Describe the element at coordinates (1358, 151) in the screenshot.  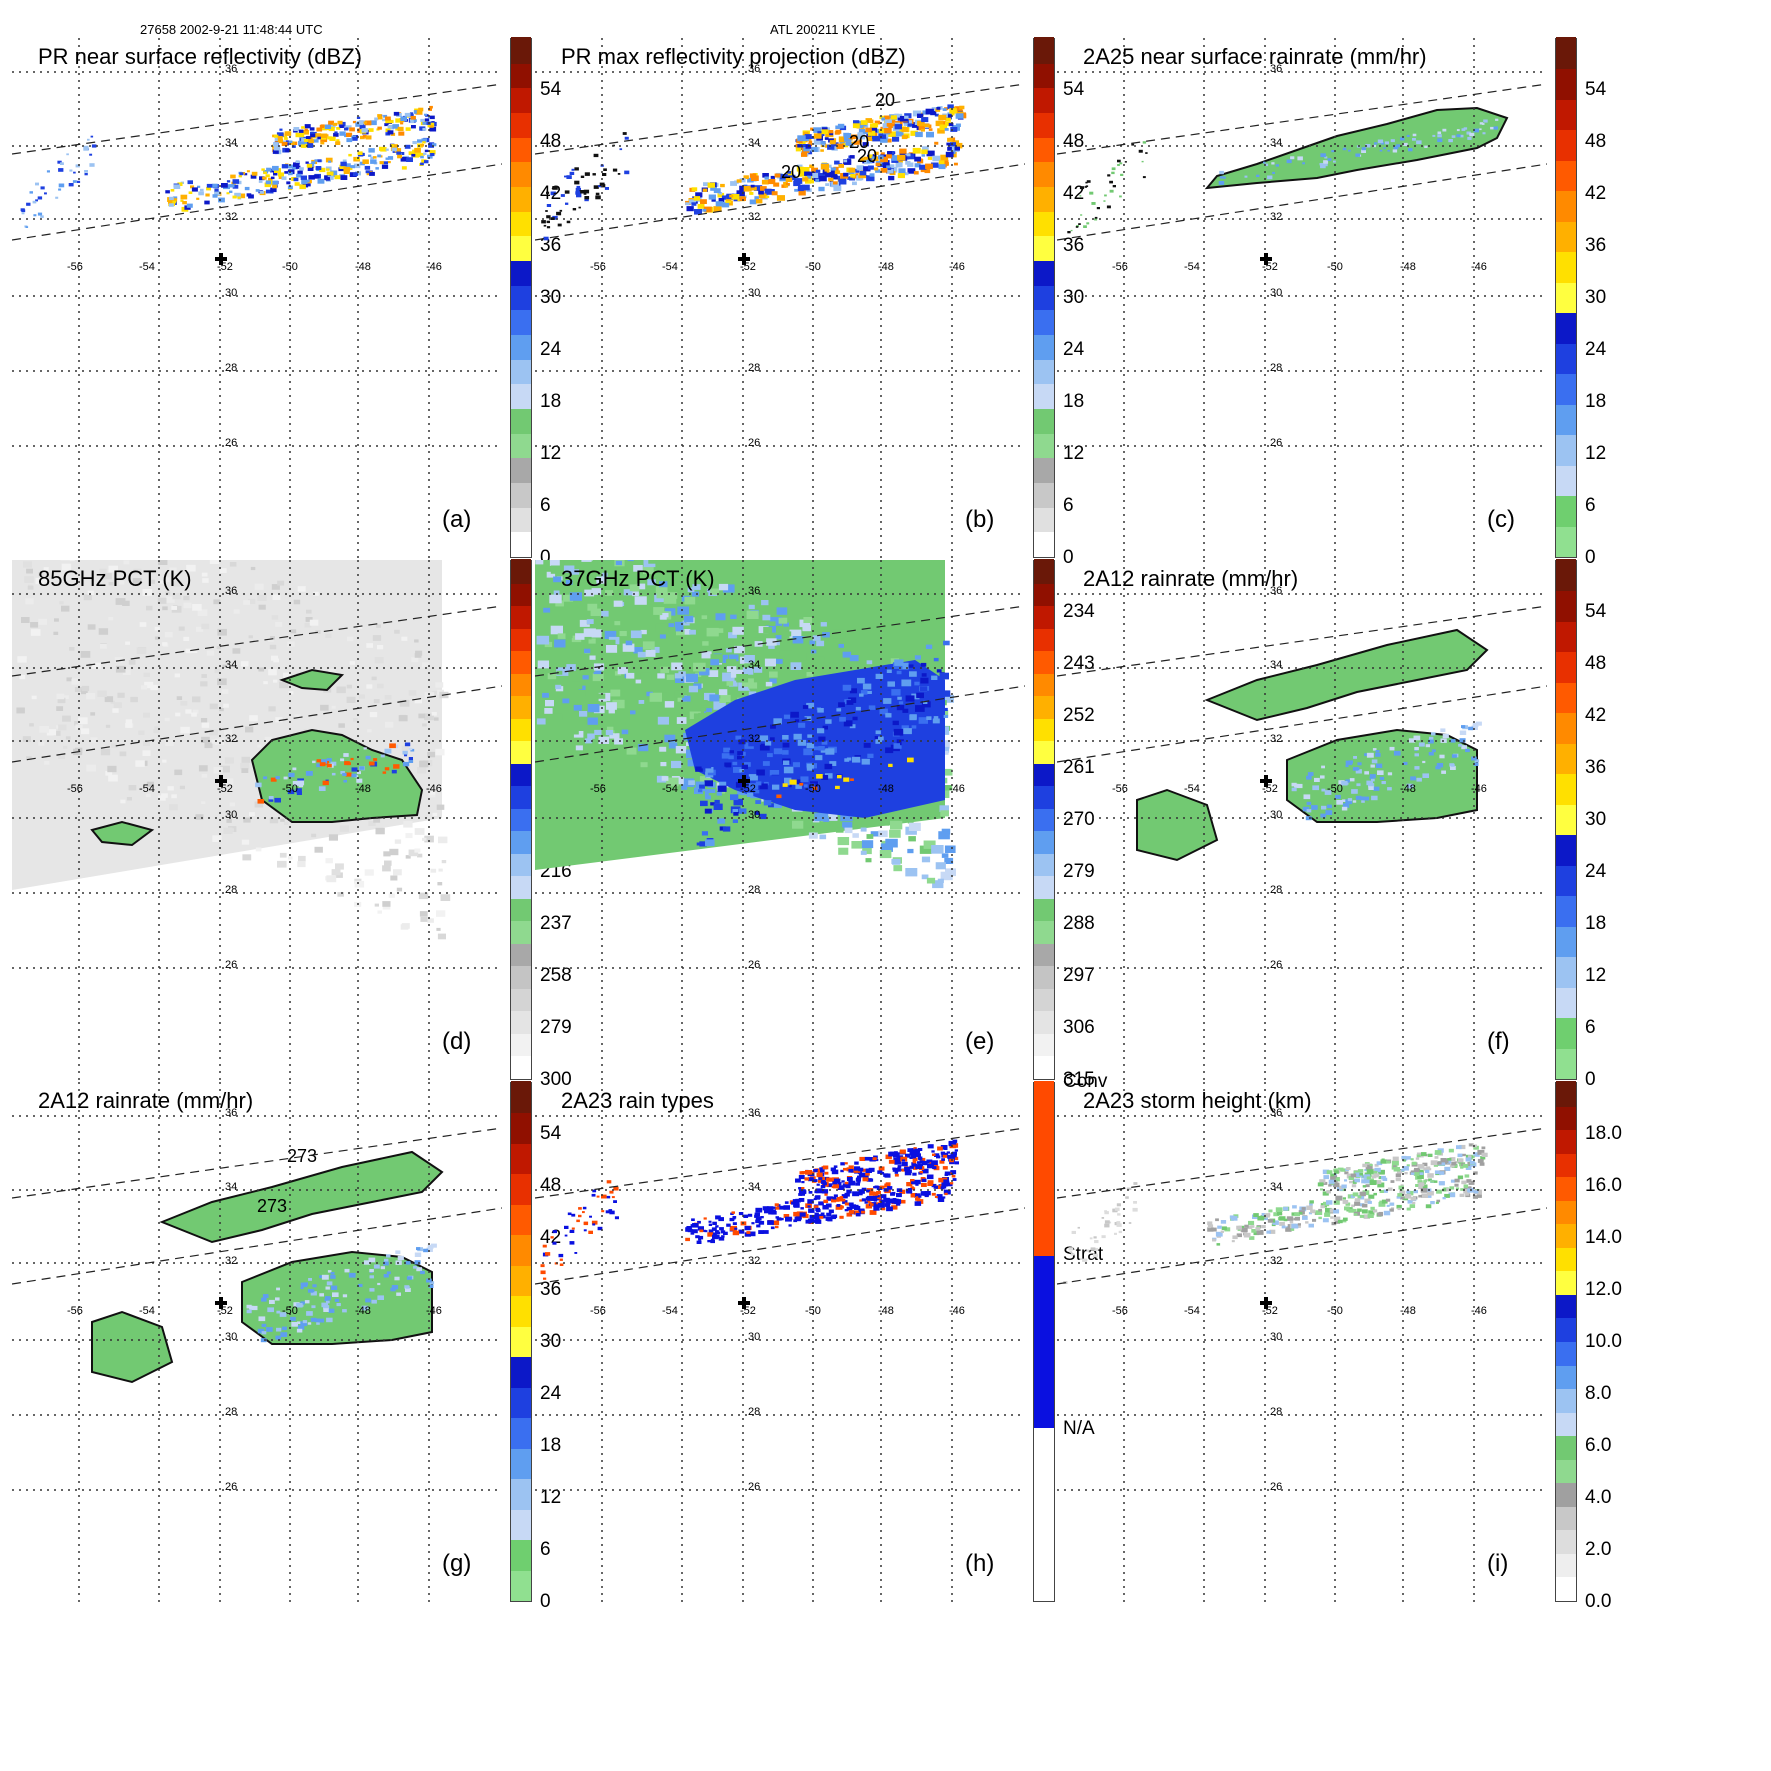
I see `rain-cells` at that location.